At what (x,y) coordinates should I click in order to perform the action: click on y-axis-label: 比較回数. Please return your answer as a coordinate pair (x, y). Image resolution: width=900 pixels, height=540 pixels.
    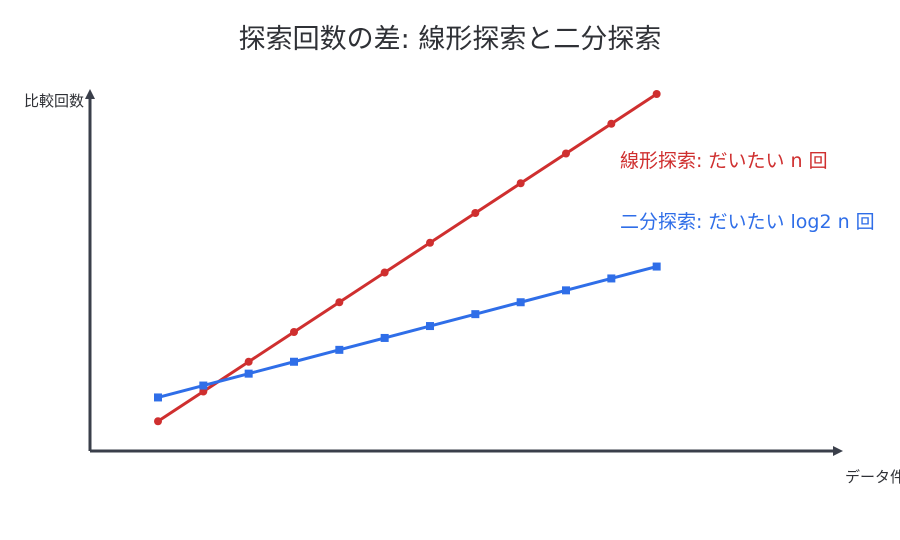
    Looking at the image, I should click on (54, 101).